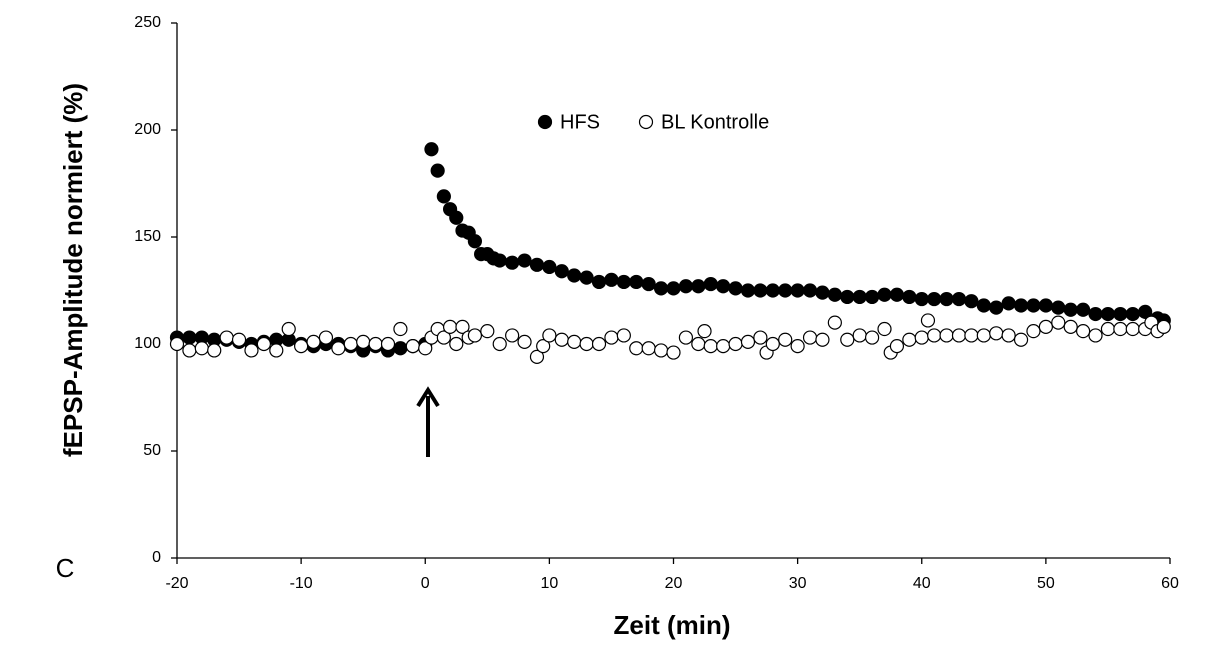  Describe the element at coordinates (674, 583) in the screenshot. I see `x-tick-label: 20` at that location.